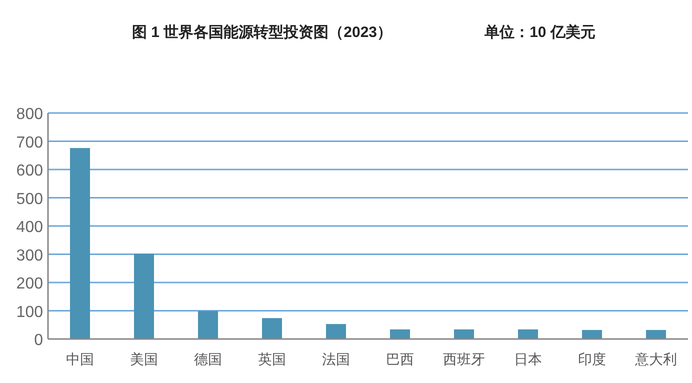  I want to click on x-tick-label: 巴西, so click(400, 359).